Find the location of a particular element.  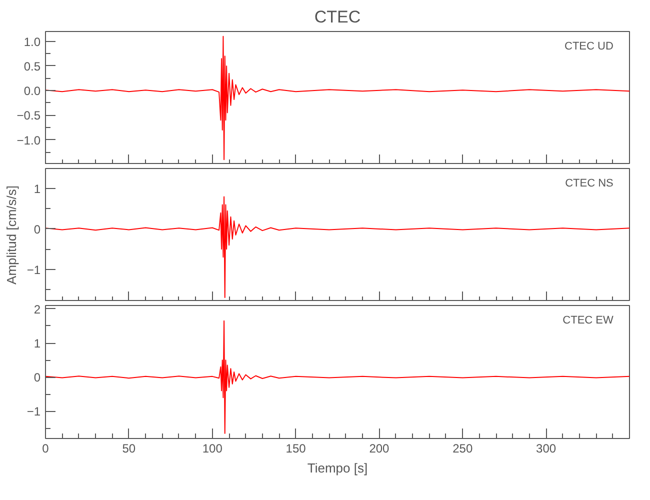

y-tick-label: −0.5 is located at coordinates (28, 115).